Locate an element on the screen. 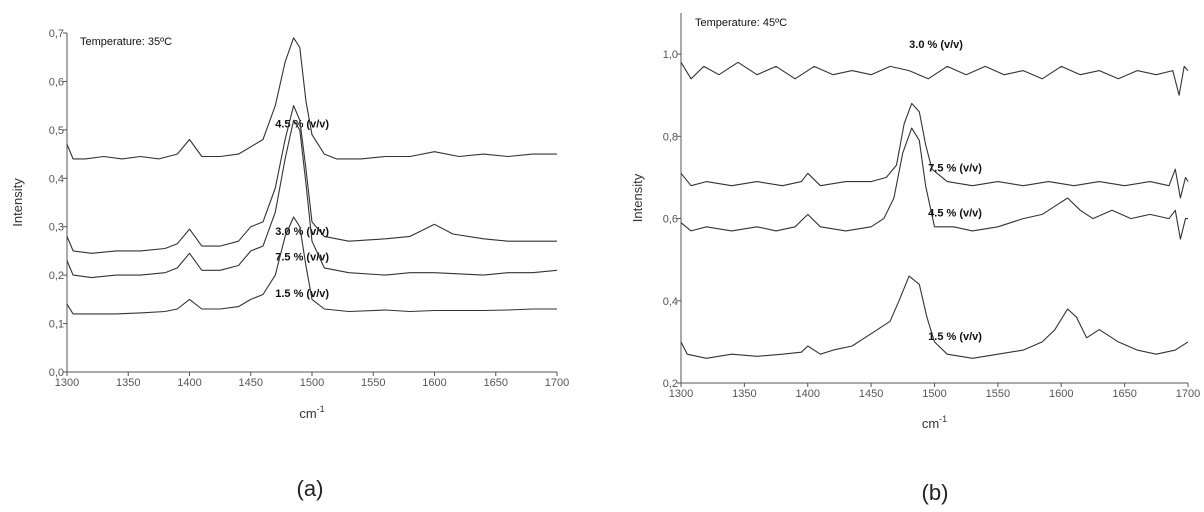  panel-caption: (a) is located at coordinates (310, 488).